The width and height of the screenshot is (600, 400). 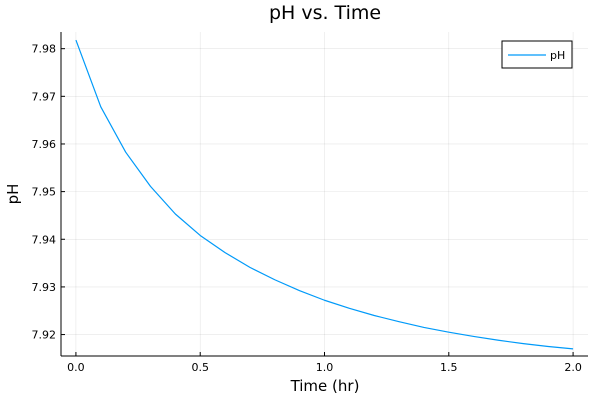 What do you see at coordinates (200, 367) in the screenshot?
I see `x-tick-label: 0.5` at bounding box center [200, 367].